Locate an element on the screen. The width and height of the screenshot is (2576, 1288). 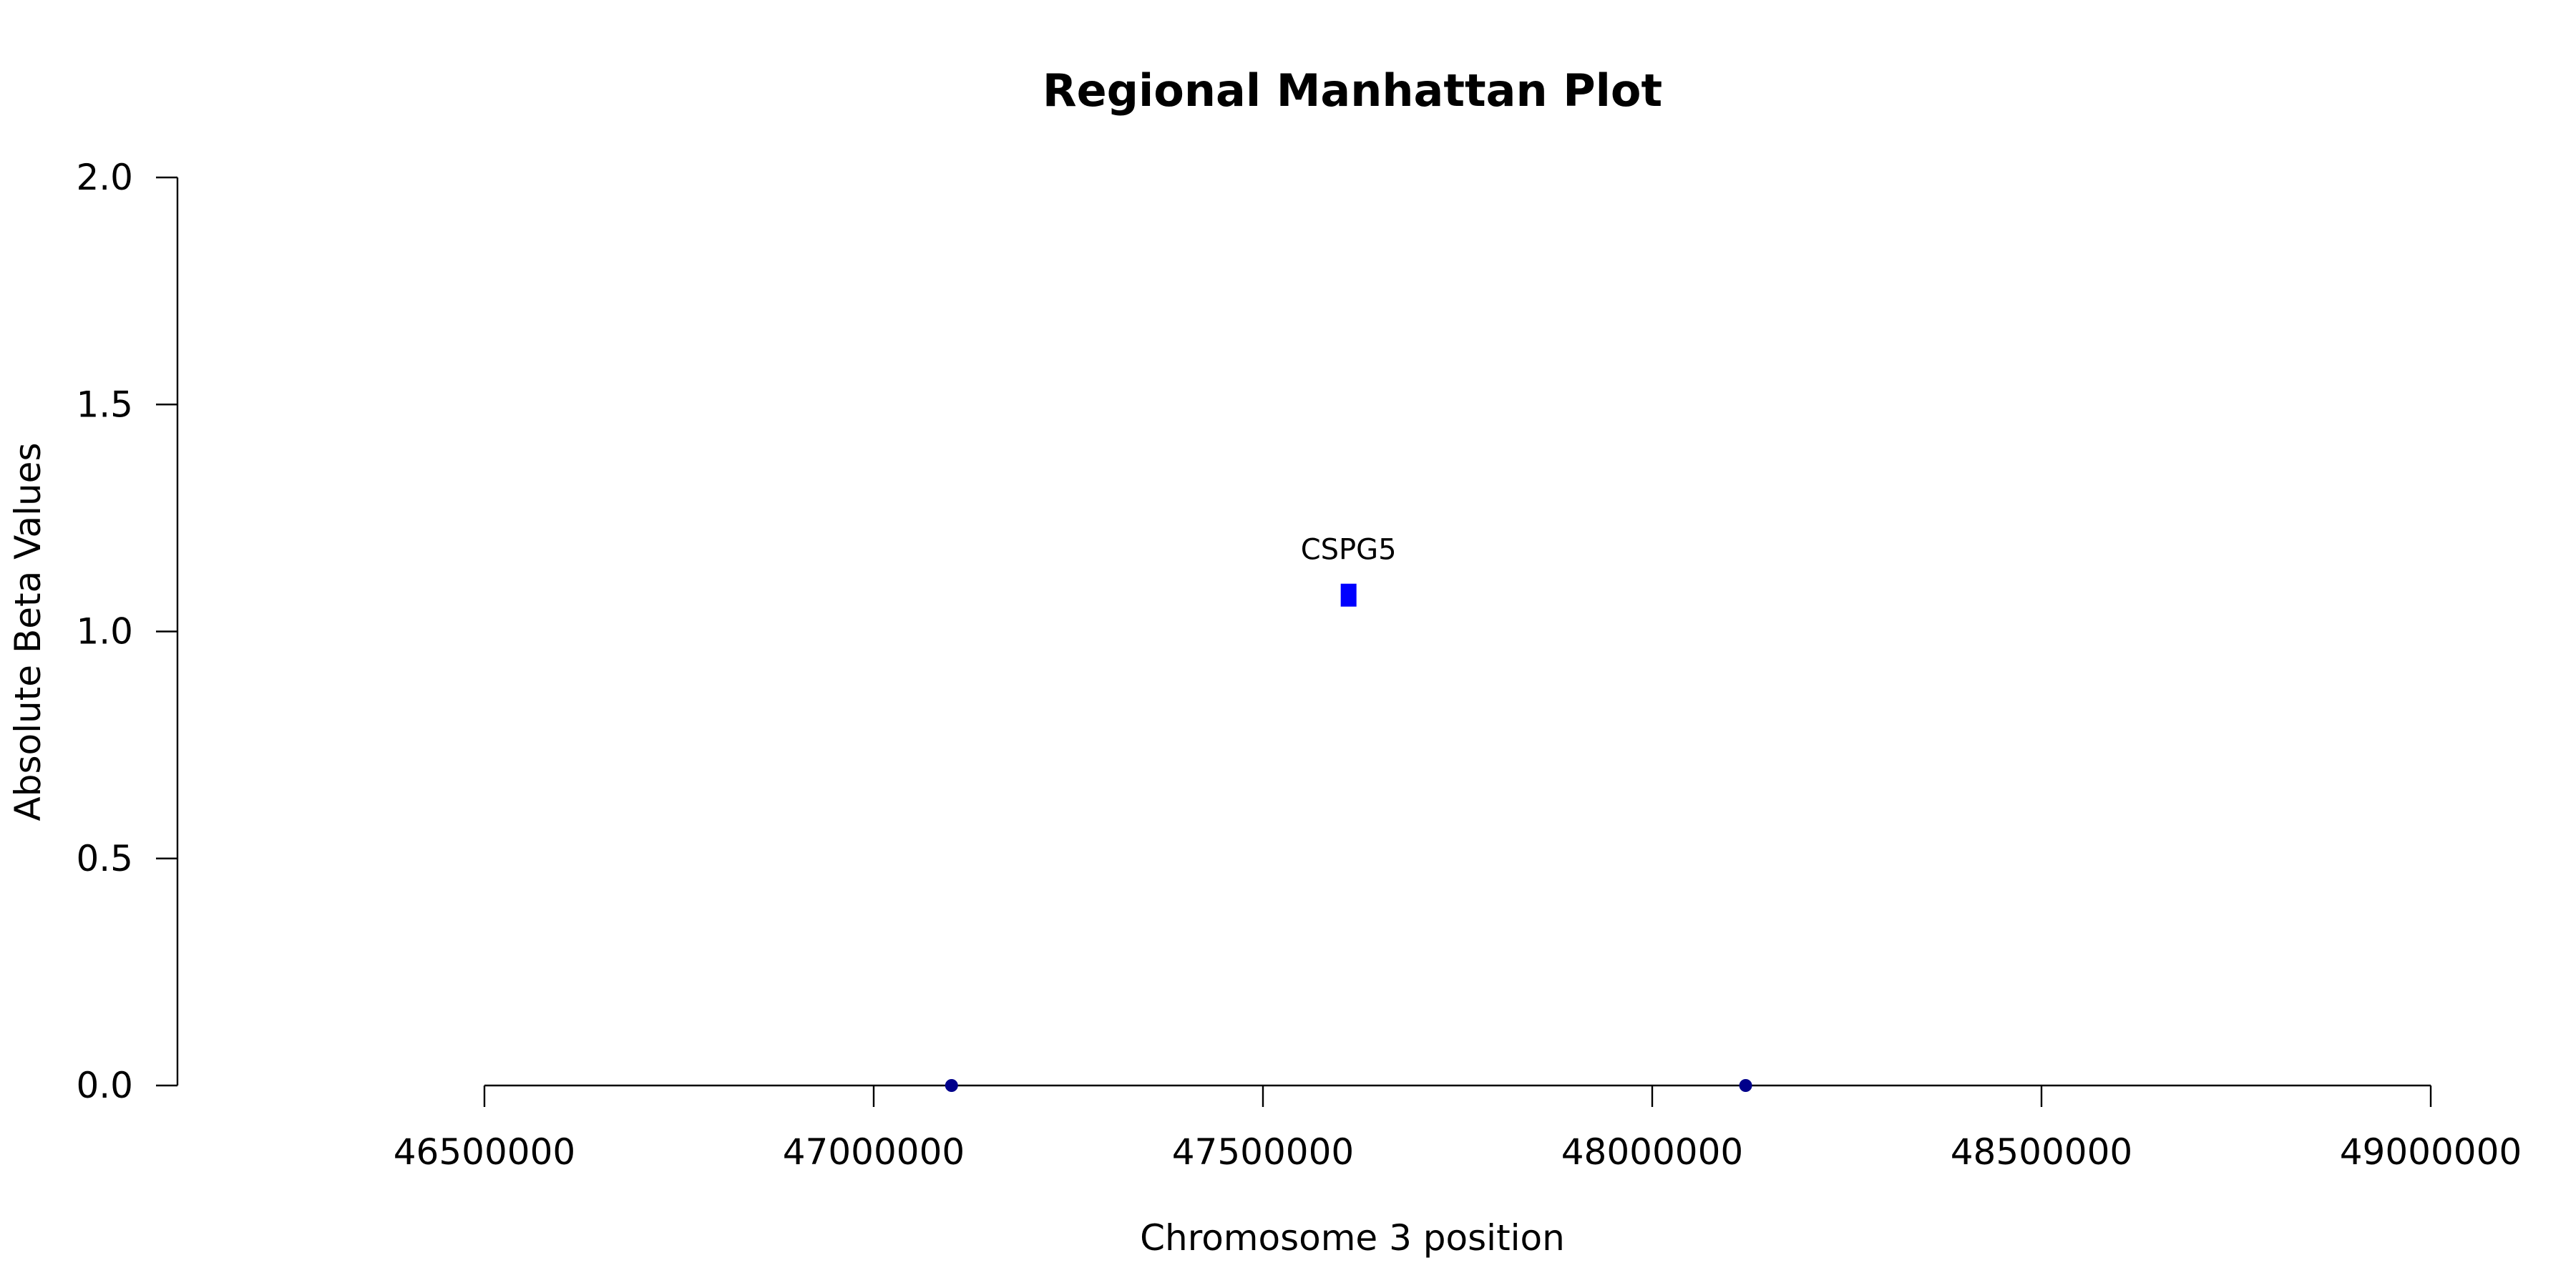
y-axis-title: Absolute Beta Values is located at coordinates (28, 632).